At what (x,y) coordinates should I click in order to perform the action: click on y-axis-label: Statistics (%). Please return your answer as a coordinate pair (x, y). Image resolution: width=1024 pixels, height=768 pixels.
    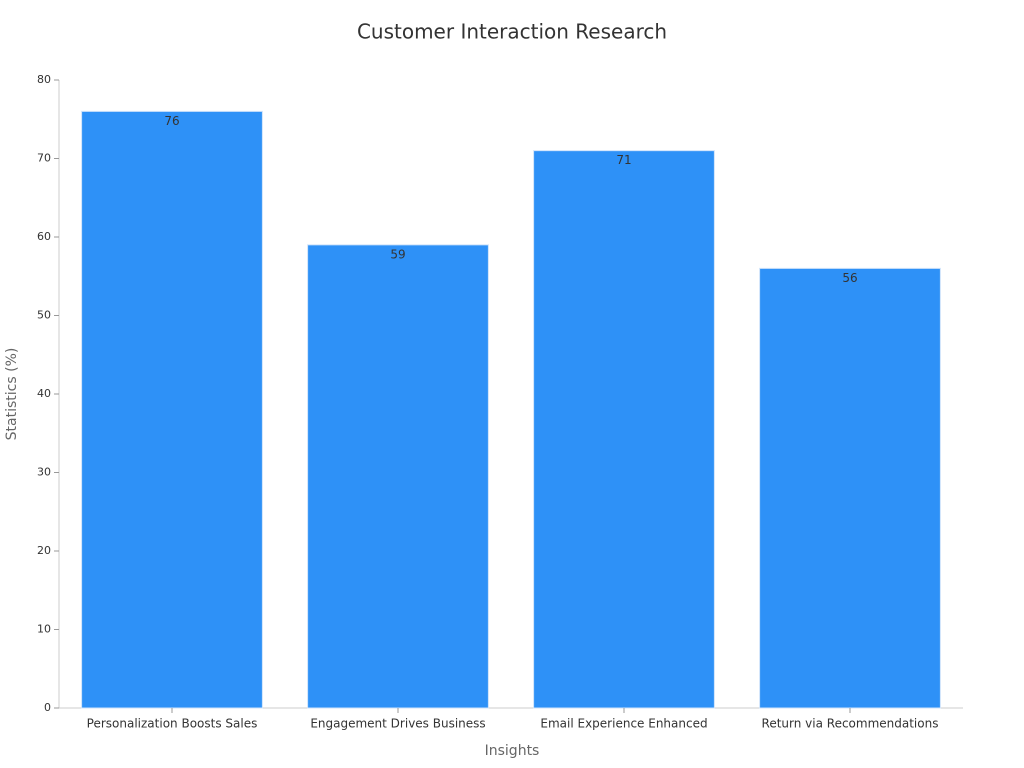
    Looking at the image, I should click on (12, 394).